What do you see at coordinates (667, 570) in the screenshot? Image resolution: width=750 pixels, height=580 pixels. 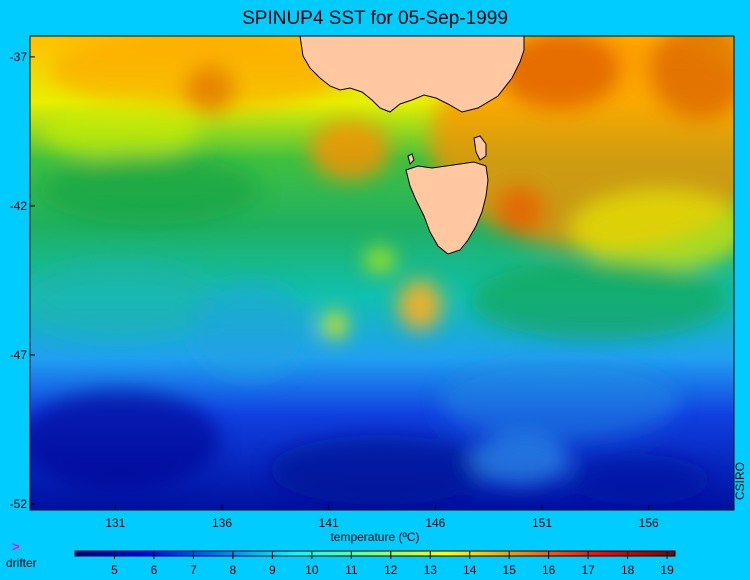 I see `colorbar-tick-label: 19` at bounding box center [667, 570].